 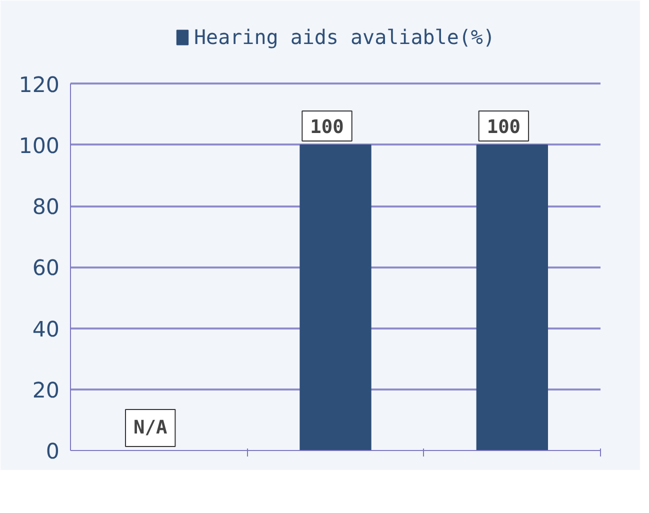 What do you see at coordinates (345, 37) in the screenshot?
I see `legend-label: Hearing aids avaliable(%)` at bounding box center [345, 37].